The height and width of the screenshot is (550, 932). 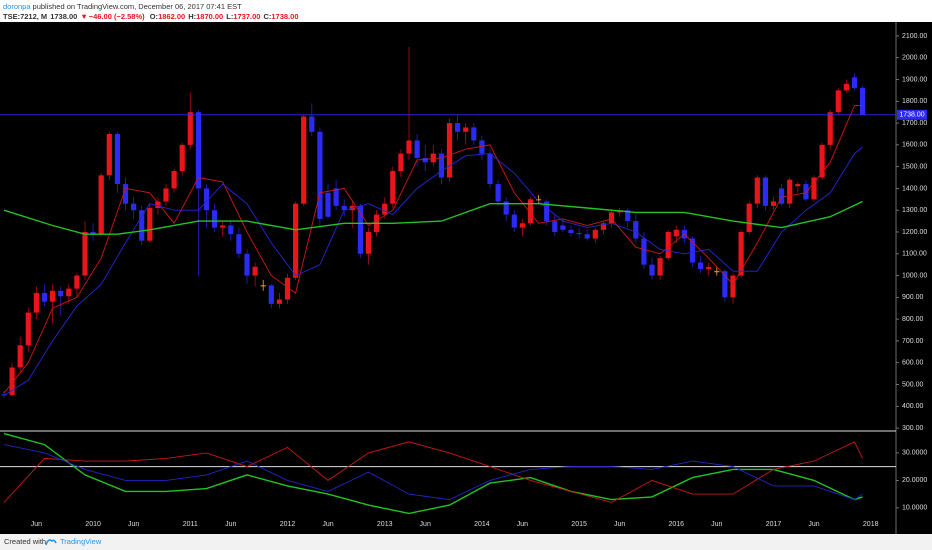 I want to click on y-tick-label: 400.00, so click(x=913, y=406).